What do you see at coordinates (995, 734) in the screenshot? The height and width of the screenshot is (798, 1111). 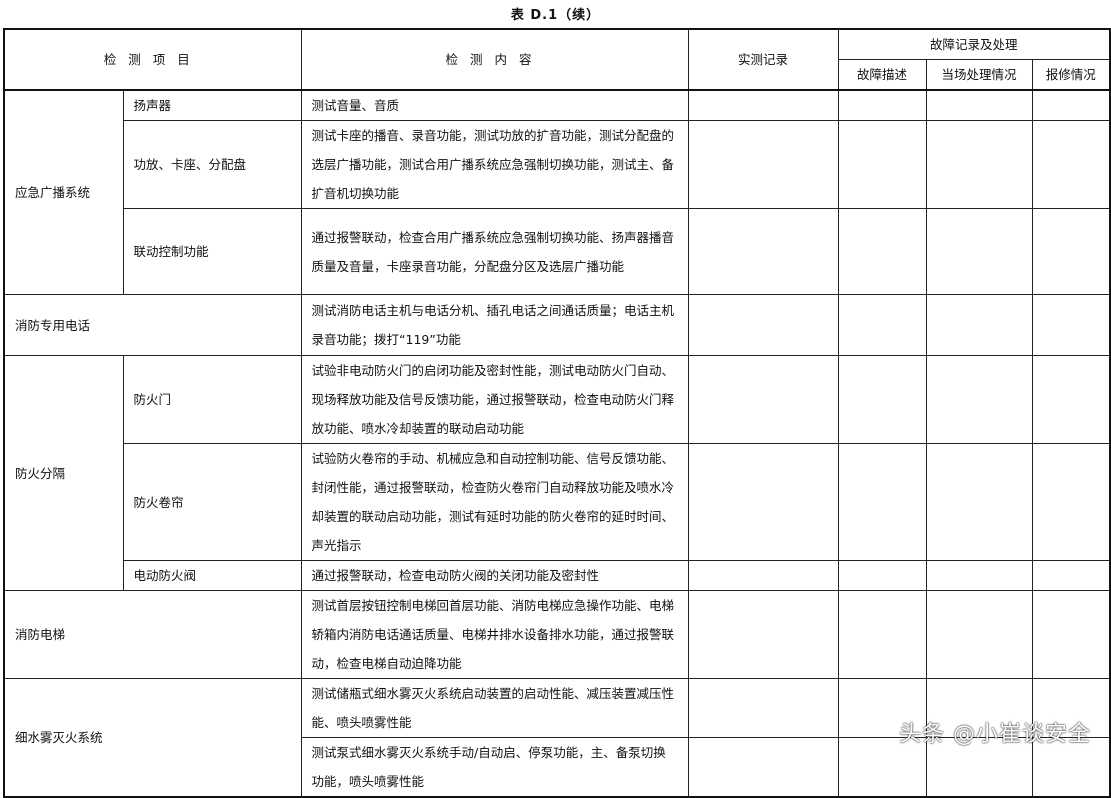 I see `watermark: 头条 @小崔谈安全` at bounding box center [995, 734].